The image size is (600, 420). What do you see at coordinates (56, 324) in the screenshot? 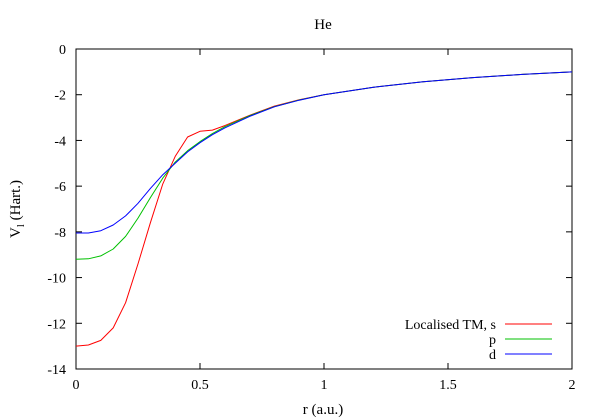
I see `y-tick-label: -12` at bounding box center [56, 324].